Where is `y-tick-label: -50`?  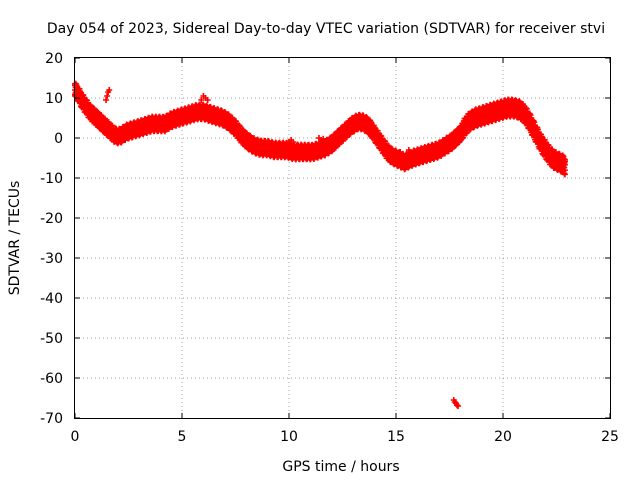
y-tick-label: -50 is located at coordinates (51, 339).